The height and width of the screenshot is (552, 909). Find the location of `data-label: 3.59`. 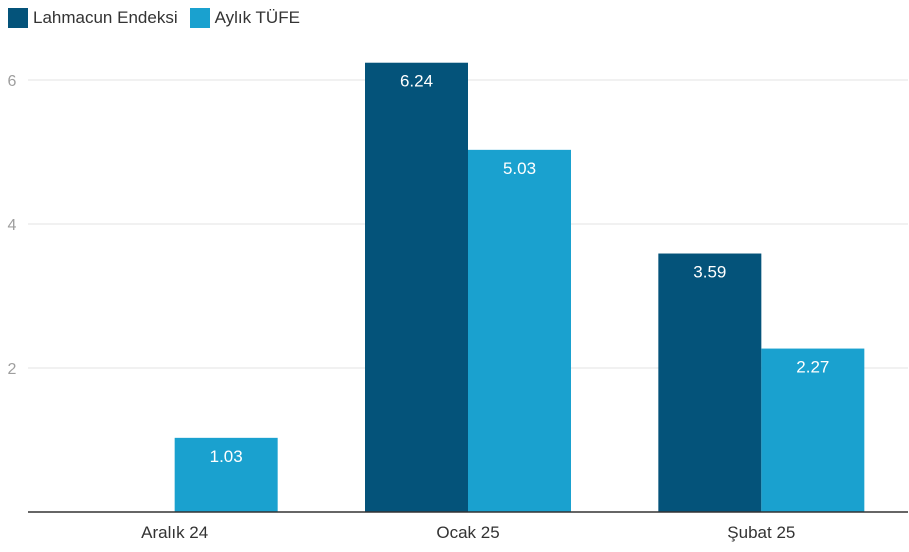

data-label: 3.59 is located at coordinates (709, 272).